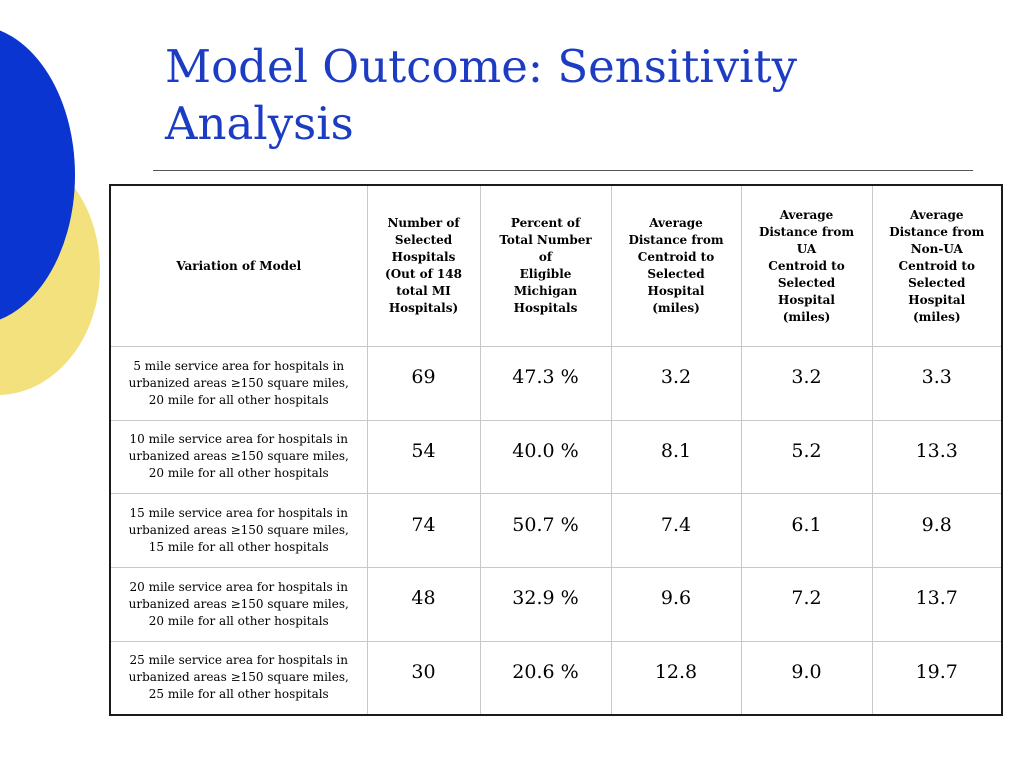 The width and height of the screenshot is (1024, 768). What do you see at coordinates (936, 530) in the screenshot?
I see `avg-distance-non-ua-cell: 9.8` at bounding box center [936, 530].